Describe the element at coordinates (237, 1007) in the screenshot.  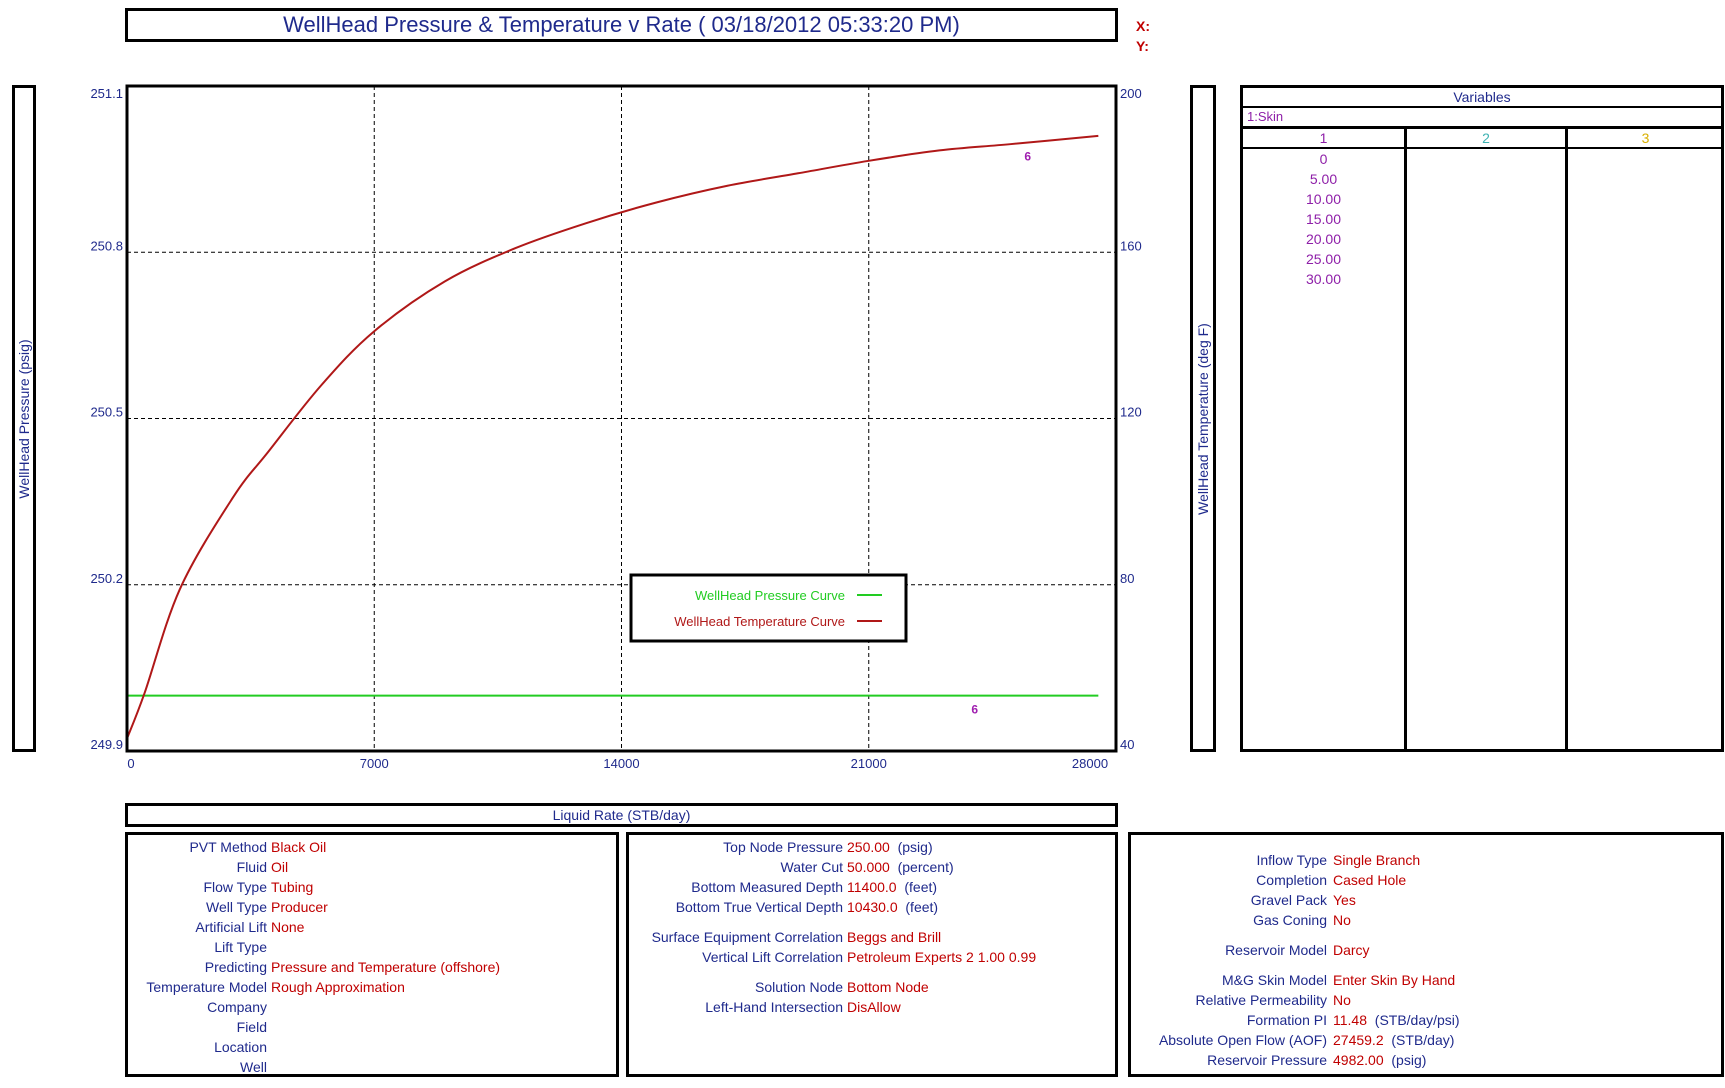
I see `info-label: Company` at that location.